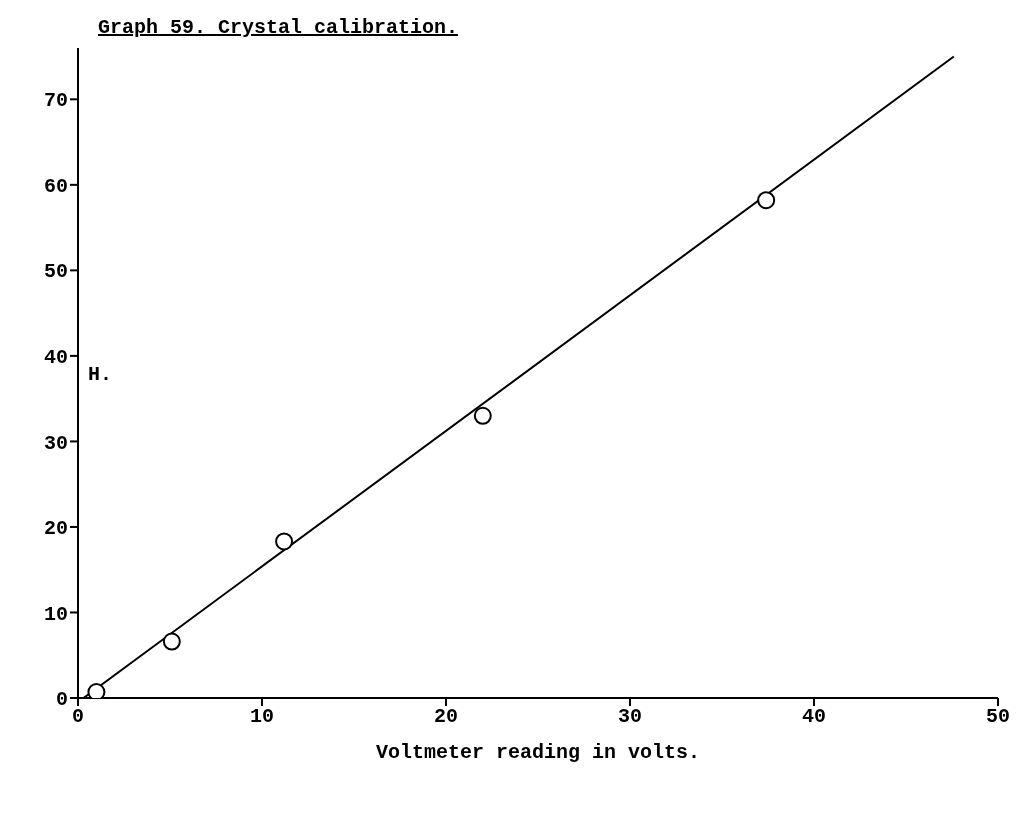 The image size is (1034, 819). I want to click on x-tick-label: 30, so click(630, 717).